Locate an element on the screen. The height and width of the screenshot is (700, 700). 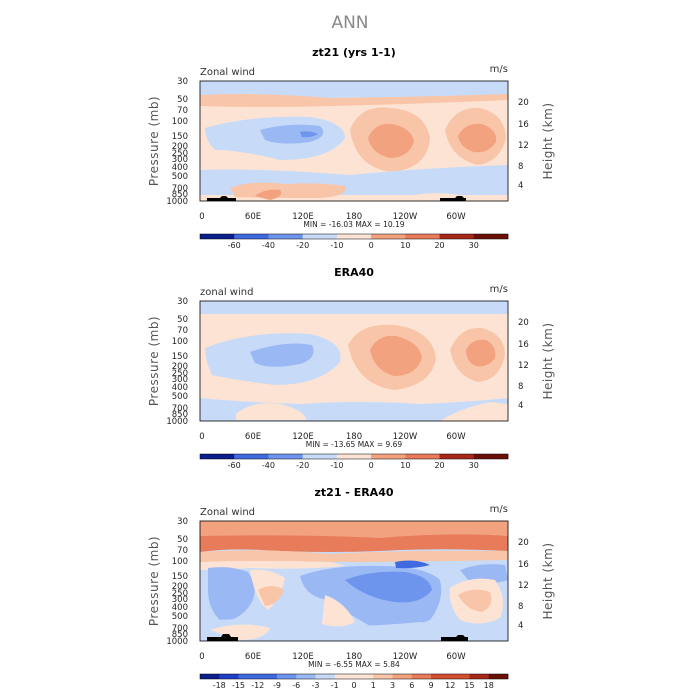
colorbar-label: -3 is located at coordinates (316, 685).